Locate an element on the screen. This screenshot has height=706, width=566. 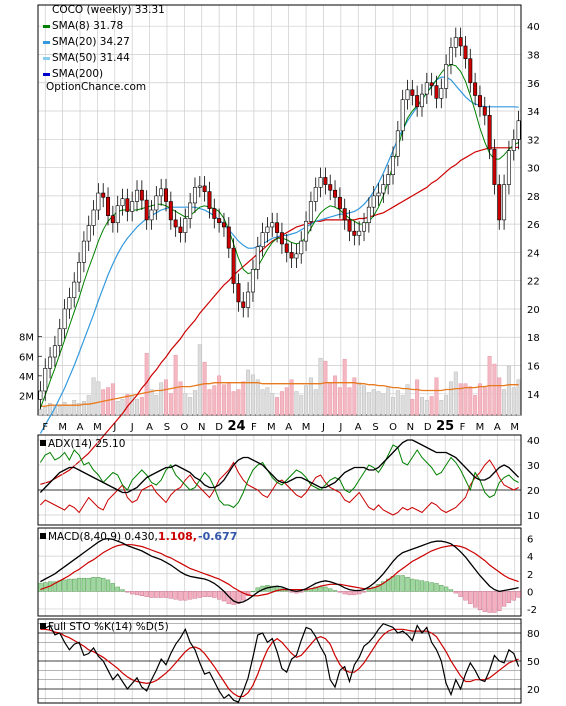
legend-label: SMA(8) 31.78 is located at coordinates (87, 26).